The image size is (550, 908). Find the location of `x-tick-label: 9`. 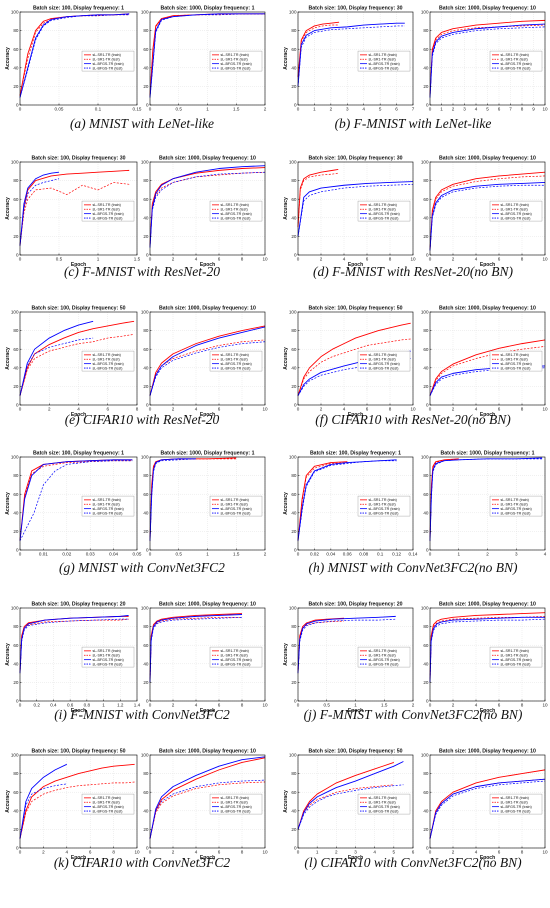

x-tick-label: 9 is located at coordinates (533, 109).